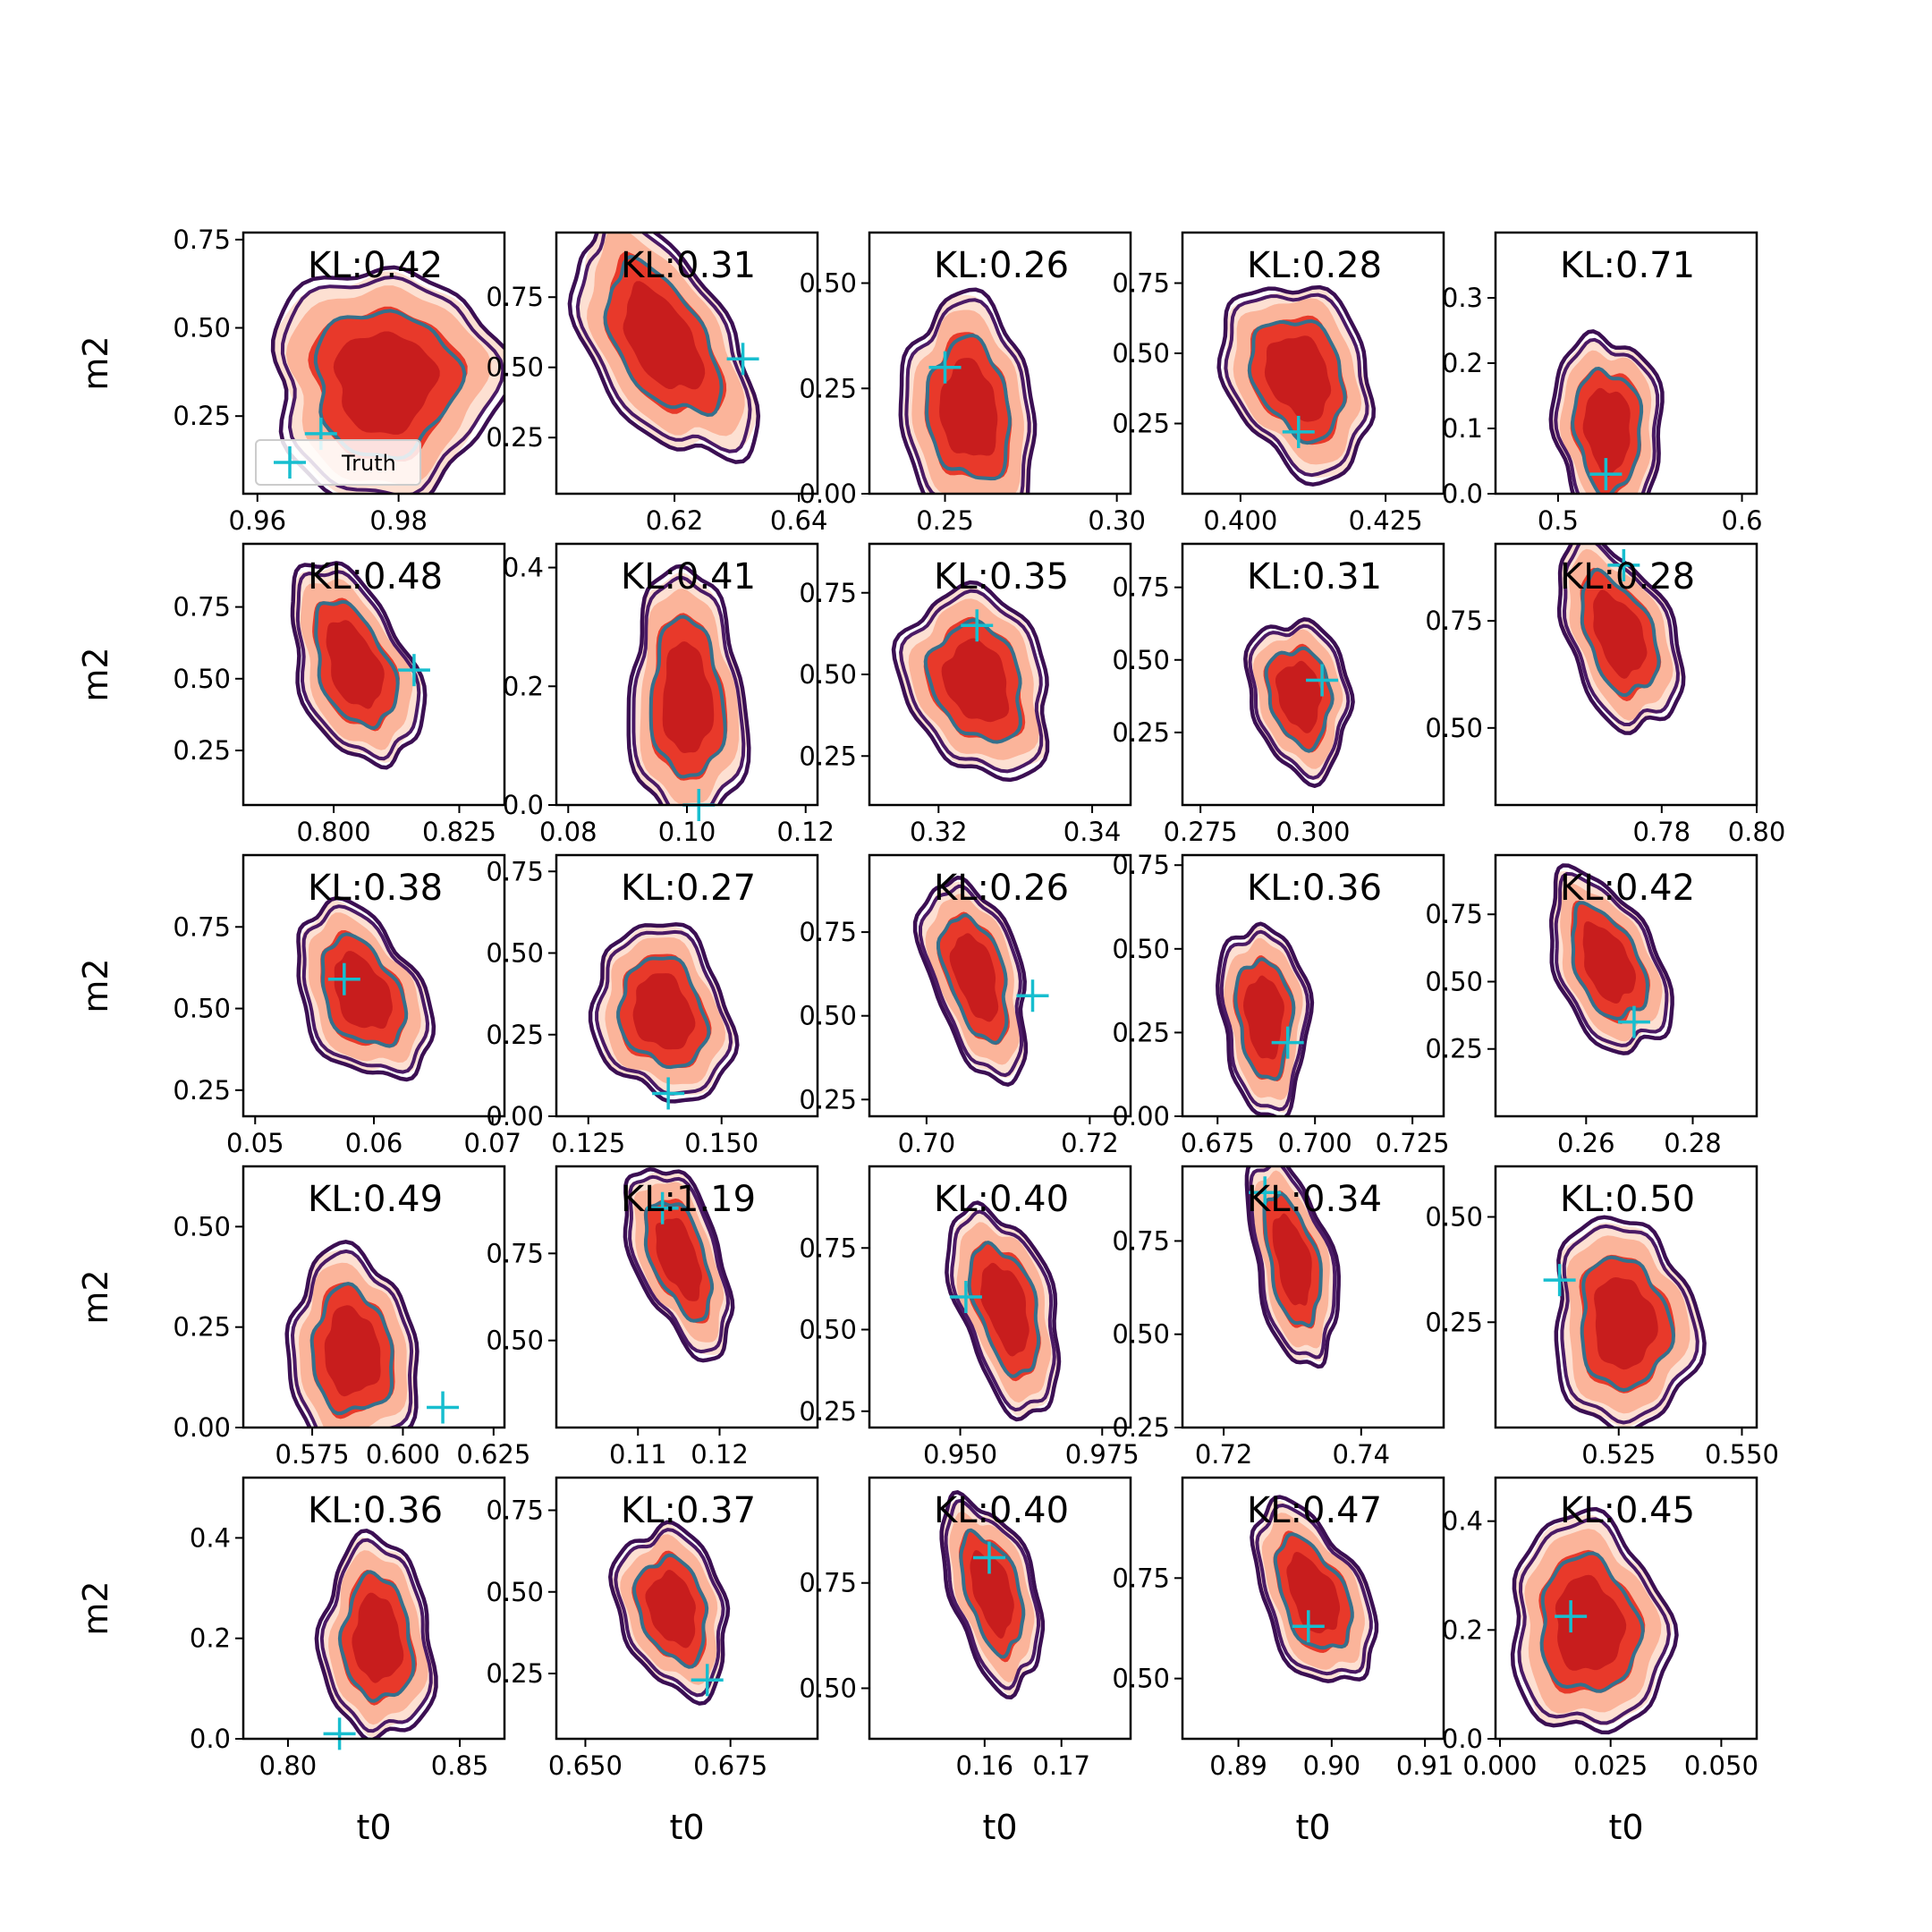  I want to click on panel-3-1: 0.05 0.06 0.07 0.25 0.50 0.75 KL:0.38 m2, so click(298, 1005).